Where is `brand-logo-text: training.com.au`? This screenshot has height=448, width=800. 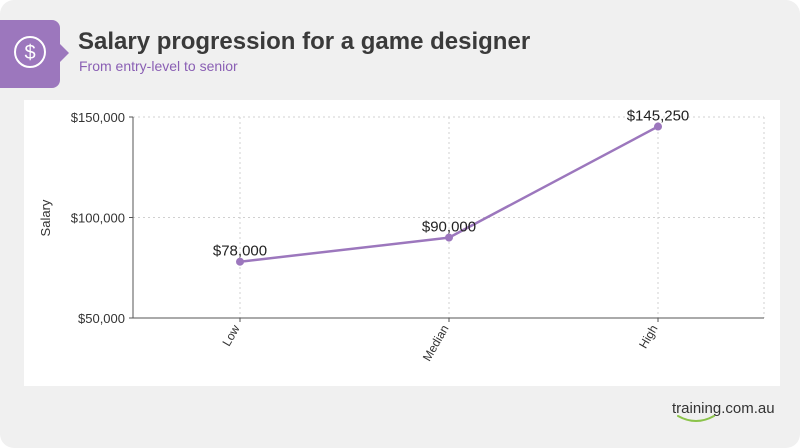 brand-logo-text: training.com.au is located at coordinates (723, 408).